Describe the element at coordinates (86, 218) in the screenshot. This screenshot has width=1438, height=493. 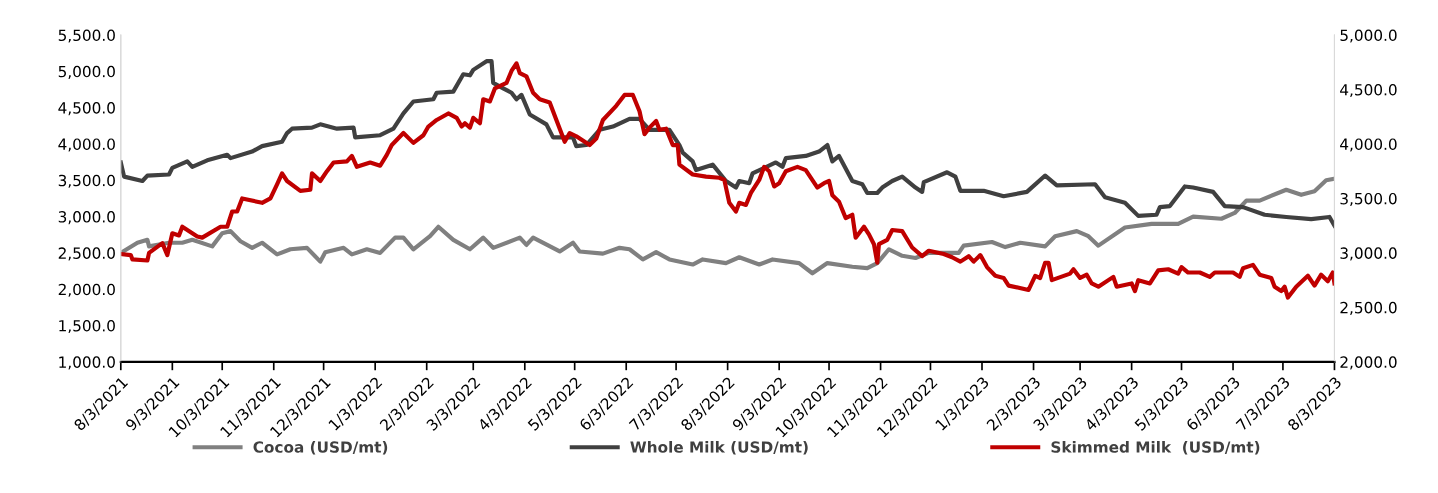
I see `y-tick-label: 3,000.0` at that location.